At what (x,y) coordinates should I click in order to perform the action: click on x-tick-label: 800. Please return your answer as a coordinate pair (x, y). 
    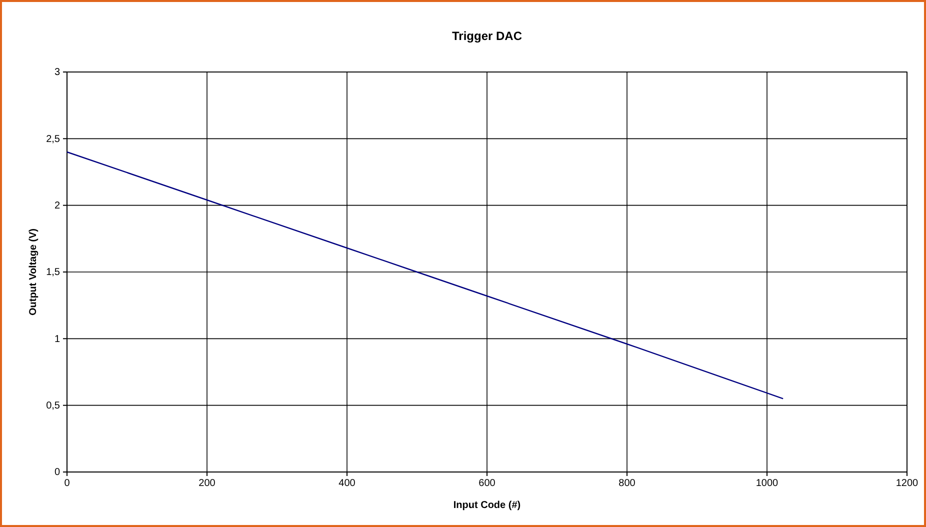
    Looking at the image, I should click on (627, 484).